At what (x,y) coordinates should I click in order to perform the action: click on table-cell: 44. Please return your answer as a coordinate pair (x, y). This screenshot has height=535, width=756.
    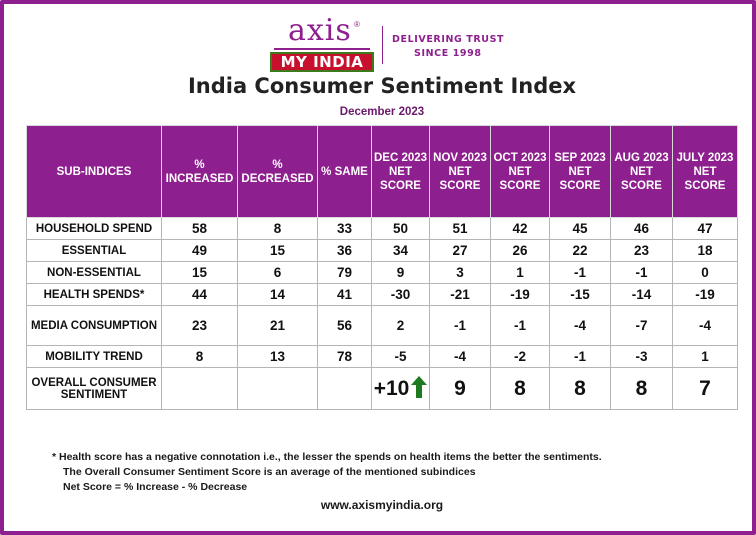
    Looking at the image, I should click on (199, 294).